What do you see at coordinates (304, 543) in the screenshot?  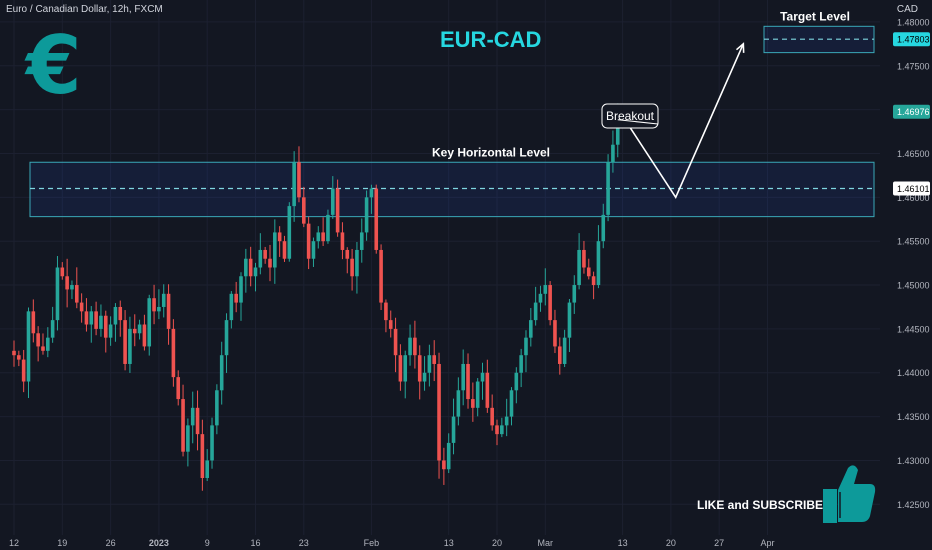 I see `x-tick-label: 23` at bounding box center [304, 543].